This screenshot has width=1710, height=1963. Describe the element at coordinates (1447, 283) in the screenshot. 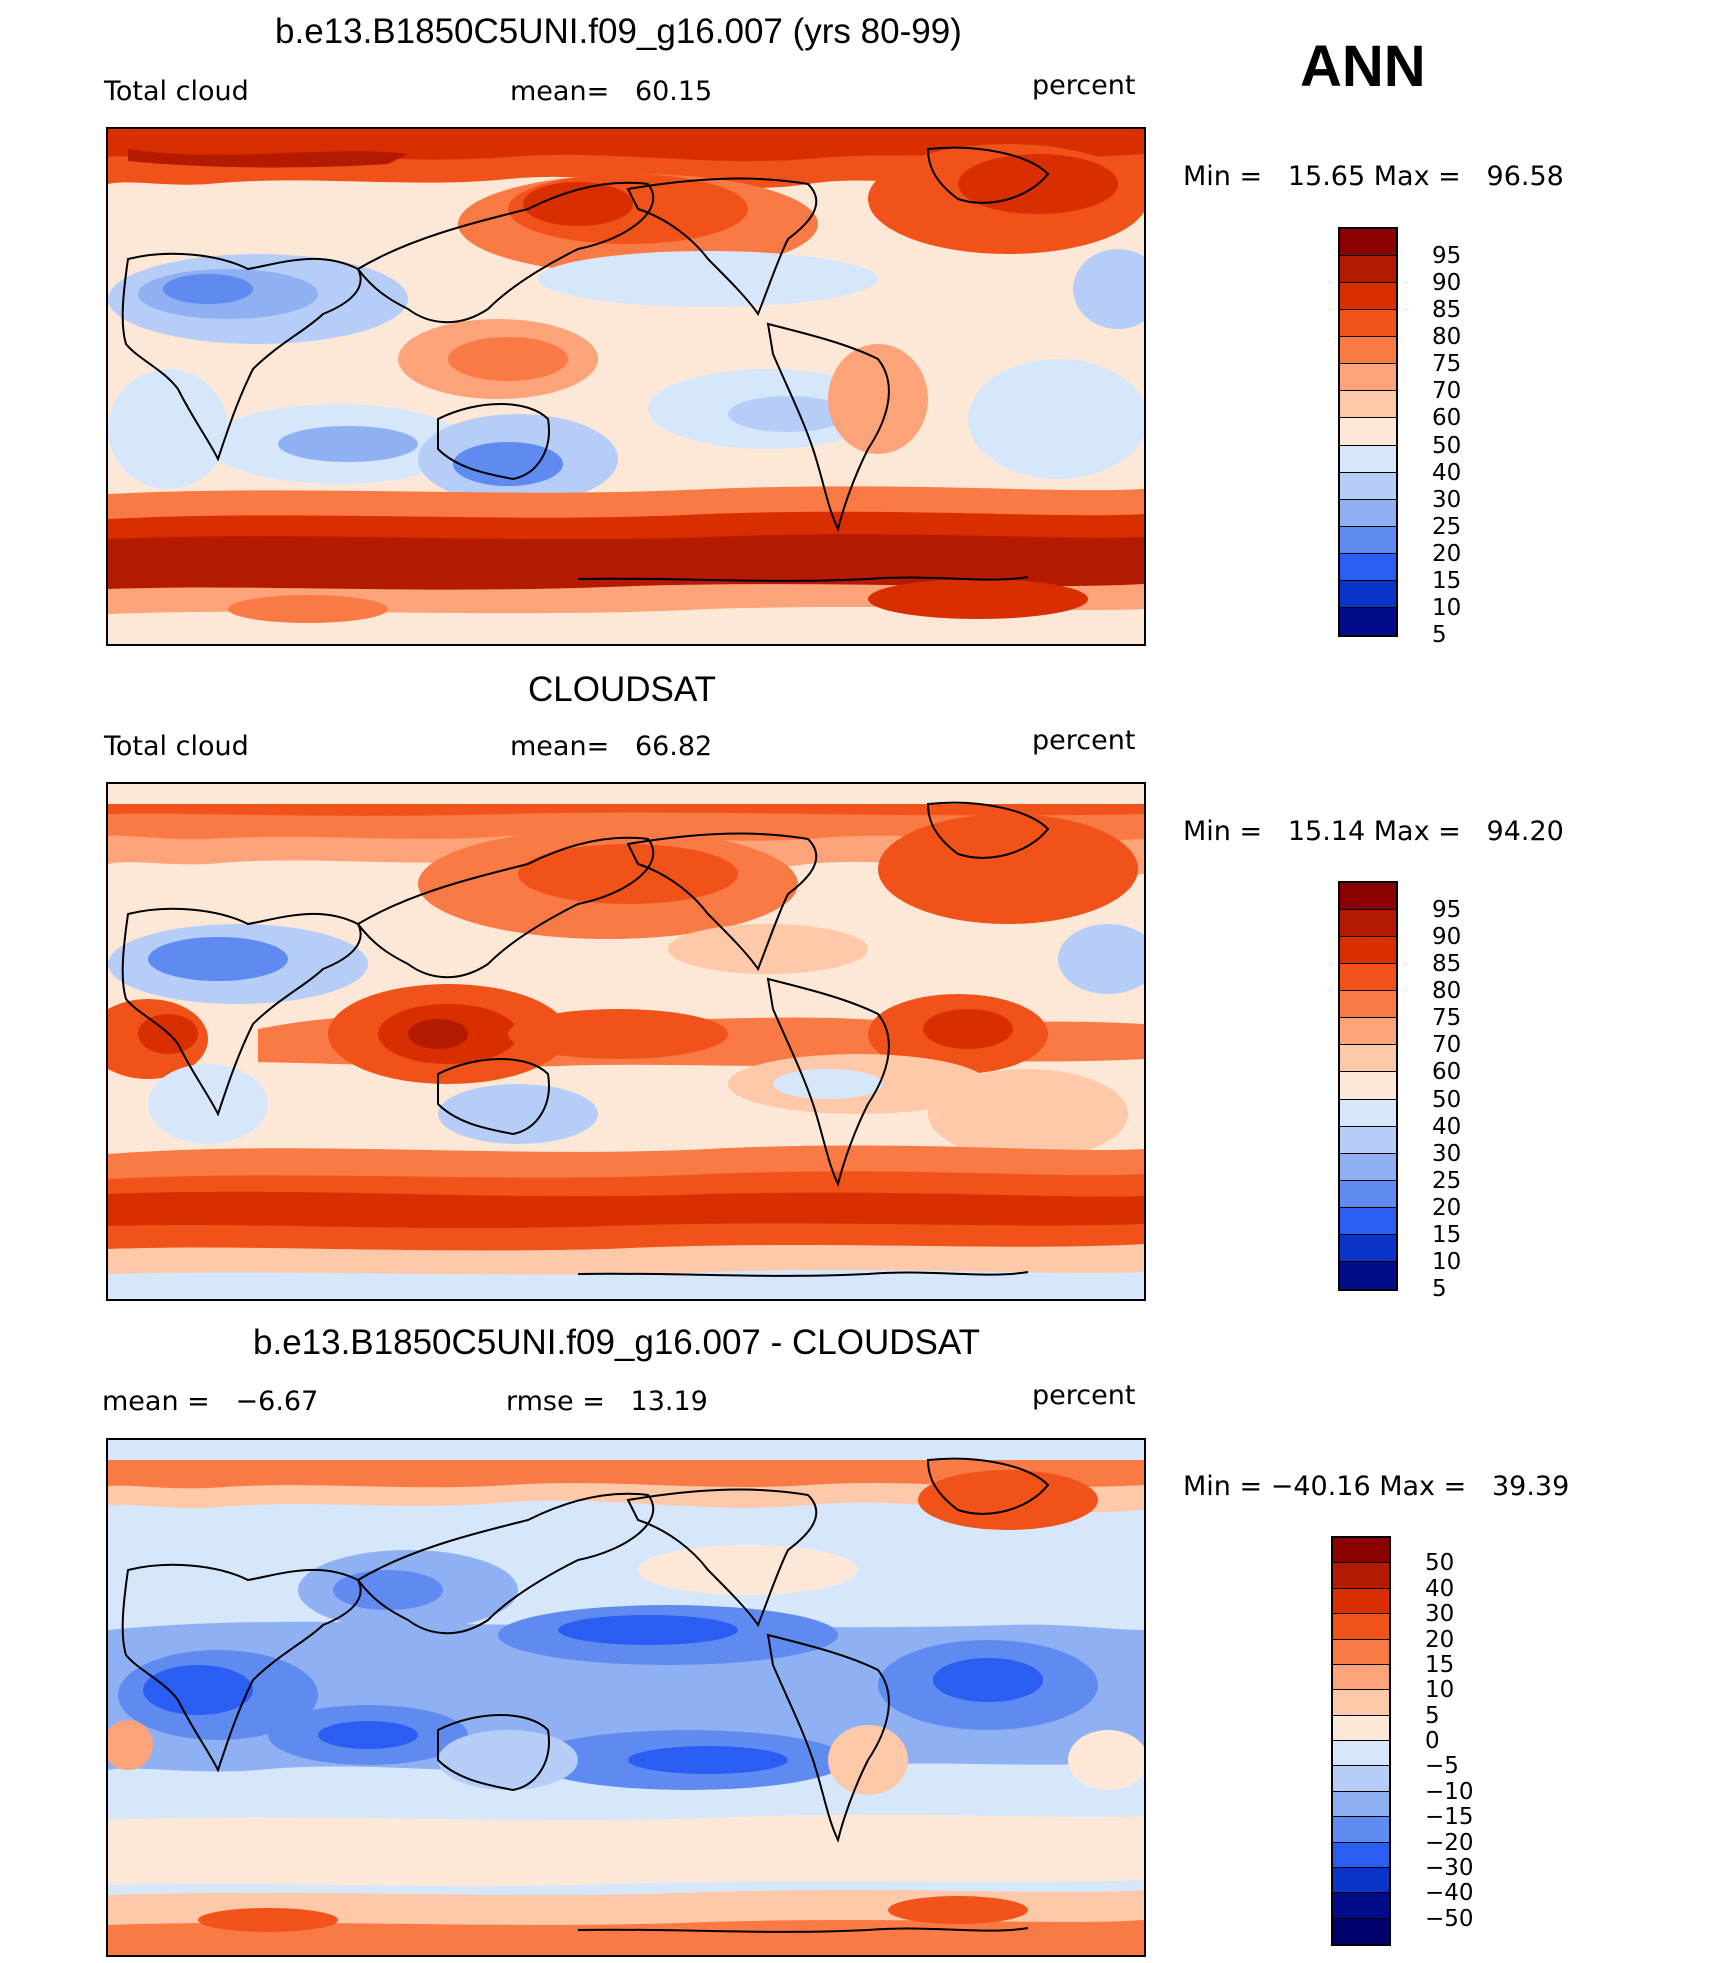

I see `colorbar-tick-label: 90` at that location.